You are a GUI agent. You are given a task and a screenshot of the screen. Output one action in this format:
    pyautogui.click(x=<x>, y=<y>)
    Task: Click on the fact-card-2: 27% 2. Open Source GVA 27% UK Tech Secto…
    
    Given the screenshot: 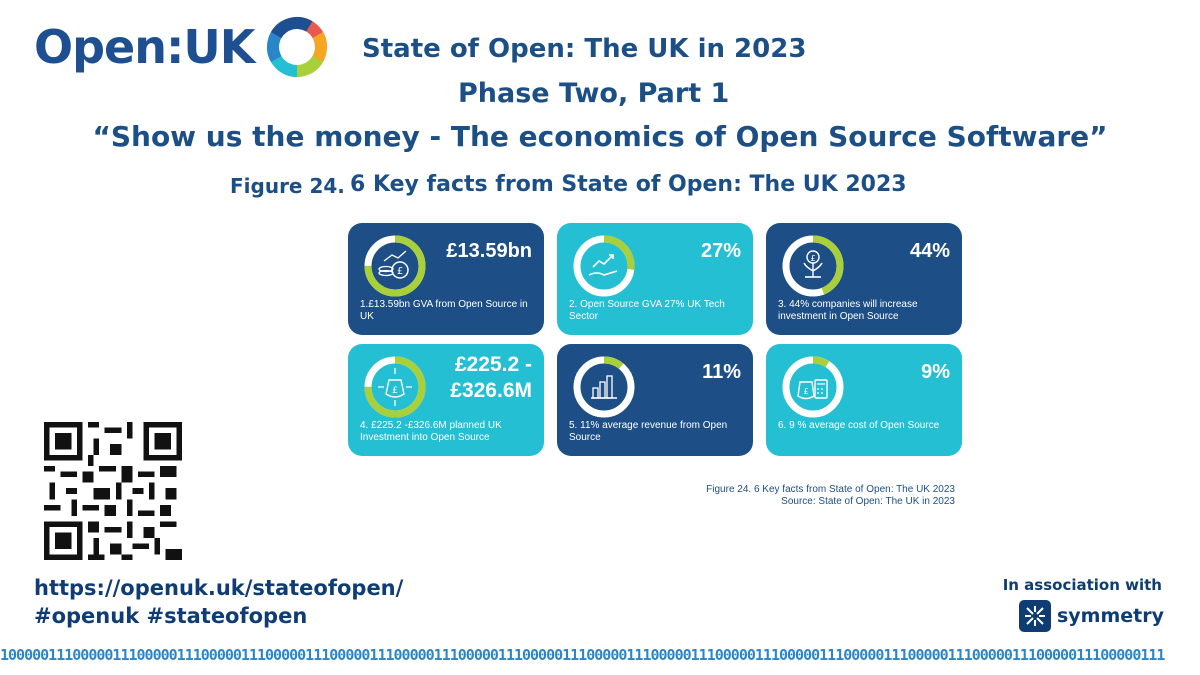 What is the action you would take?
    pyautogui.click(x=655, y=279)
    